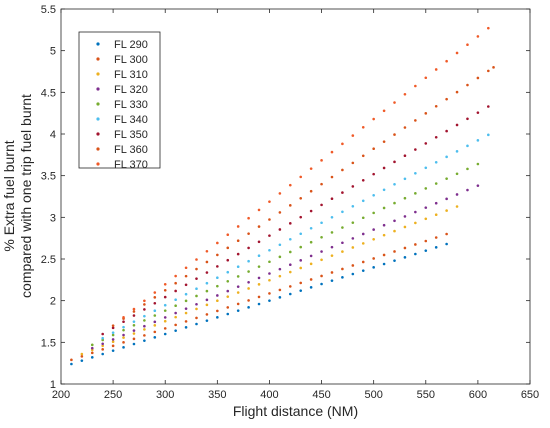 This screenshot has height=428, width=550. What do you see at coordinates (426, 395) in the screenshot?
I see `x-tick-label: 550` at bounding box center [426, 395].